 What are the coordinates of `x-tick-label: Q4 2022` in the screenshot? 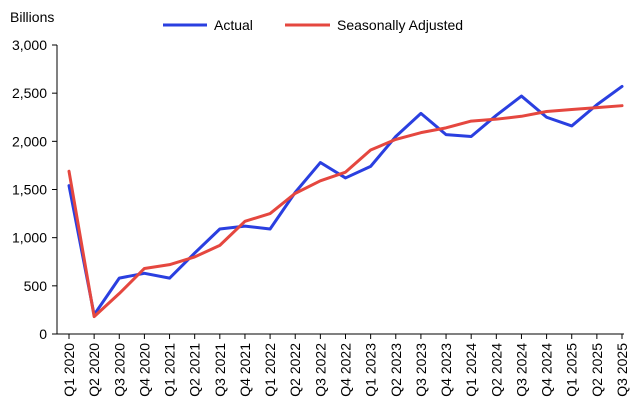 It's located at (346, 370).